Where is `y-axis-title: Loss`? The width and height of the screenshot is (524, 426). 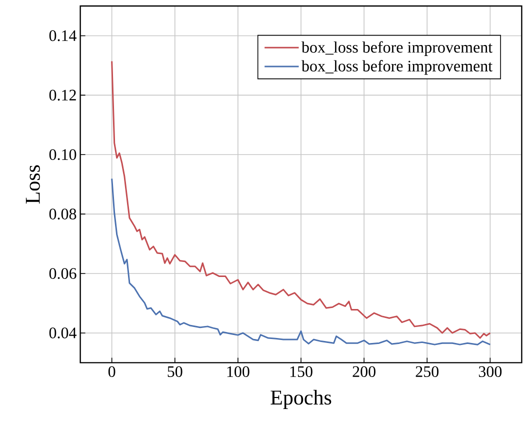 y-axis-title: Loss is located at coordinates (33, 184).